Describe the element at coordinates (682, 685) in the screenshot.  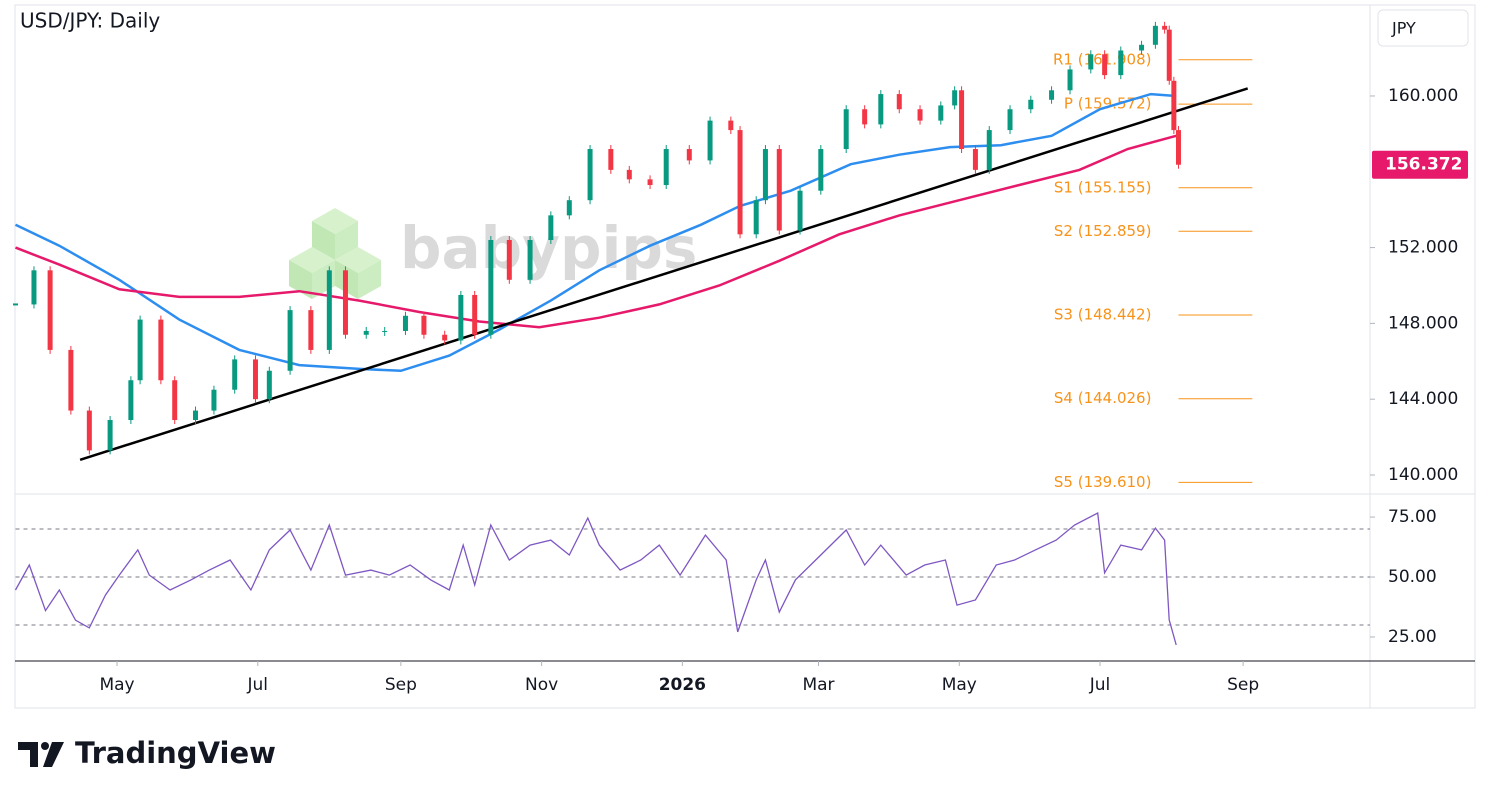
I see `x-tick-label: 2026` at that location.